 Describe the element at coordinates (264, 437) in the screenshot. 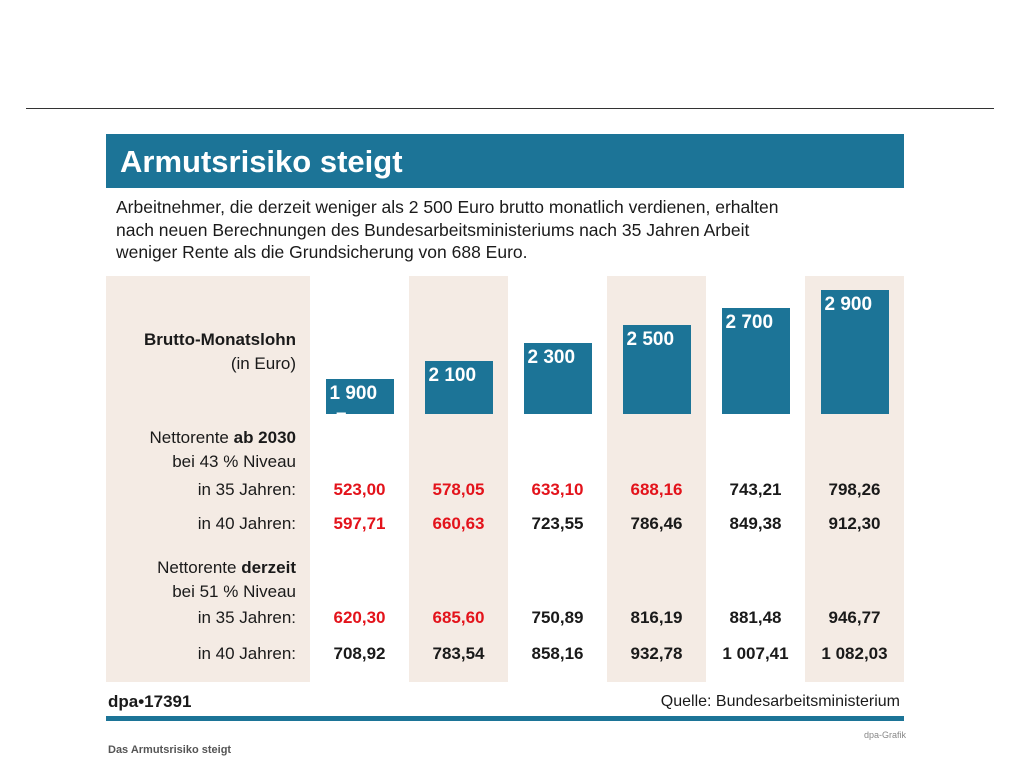

I see `ab2030-heading-bold: ab 2030` at that location.